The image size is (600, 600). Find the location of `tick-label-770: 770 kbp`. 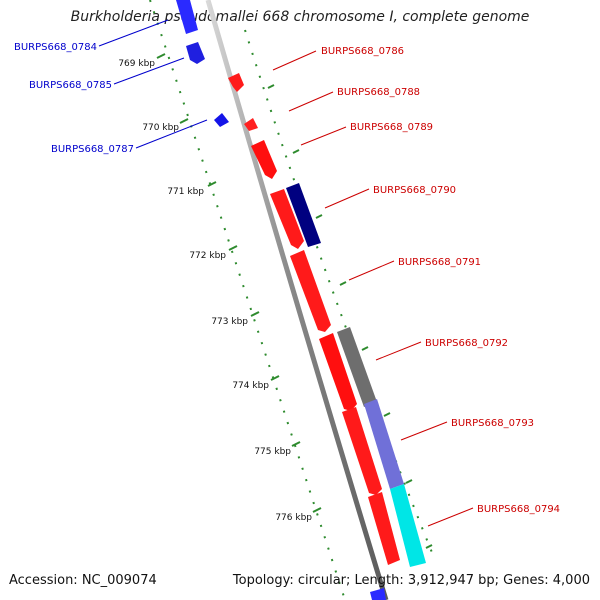

tick-label-770: 770 kbp is located at coordinates (160, 128).